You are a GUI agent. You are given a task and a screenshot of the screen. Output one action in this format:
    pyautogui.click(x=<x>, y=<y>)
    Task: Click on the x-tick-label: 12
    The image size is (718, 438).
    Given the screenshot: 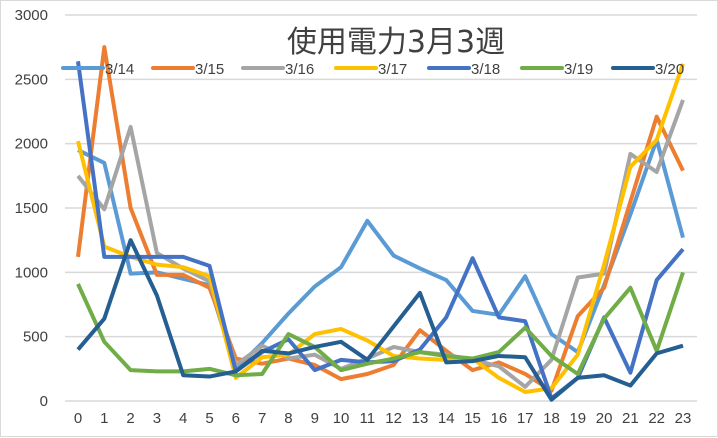 What is the action you would take?
    pyautogui.click(x=393, y=418)
    